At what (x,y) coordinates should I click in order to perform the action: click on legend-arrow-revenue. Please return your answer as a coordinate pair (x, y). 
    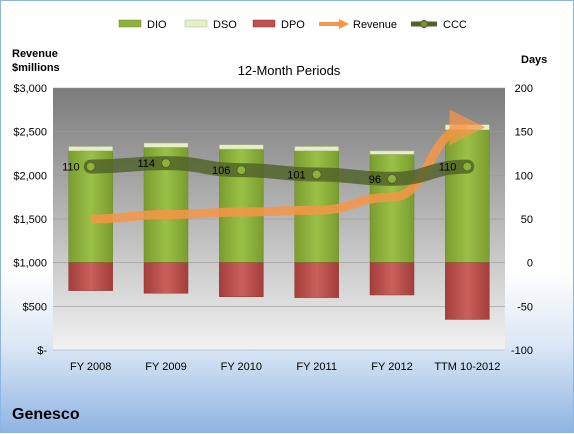
    Looking at the image, I should click on (344, 24).